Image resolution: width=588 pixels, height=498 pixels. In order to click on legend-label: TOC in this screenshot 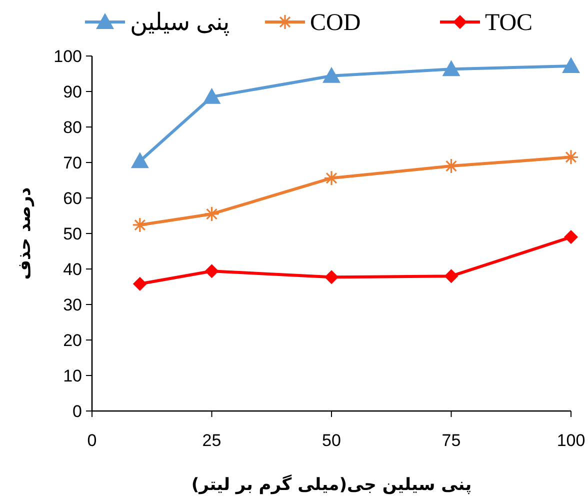, I will do `click(509, 23)`.